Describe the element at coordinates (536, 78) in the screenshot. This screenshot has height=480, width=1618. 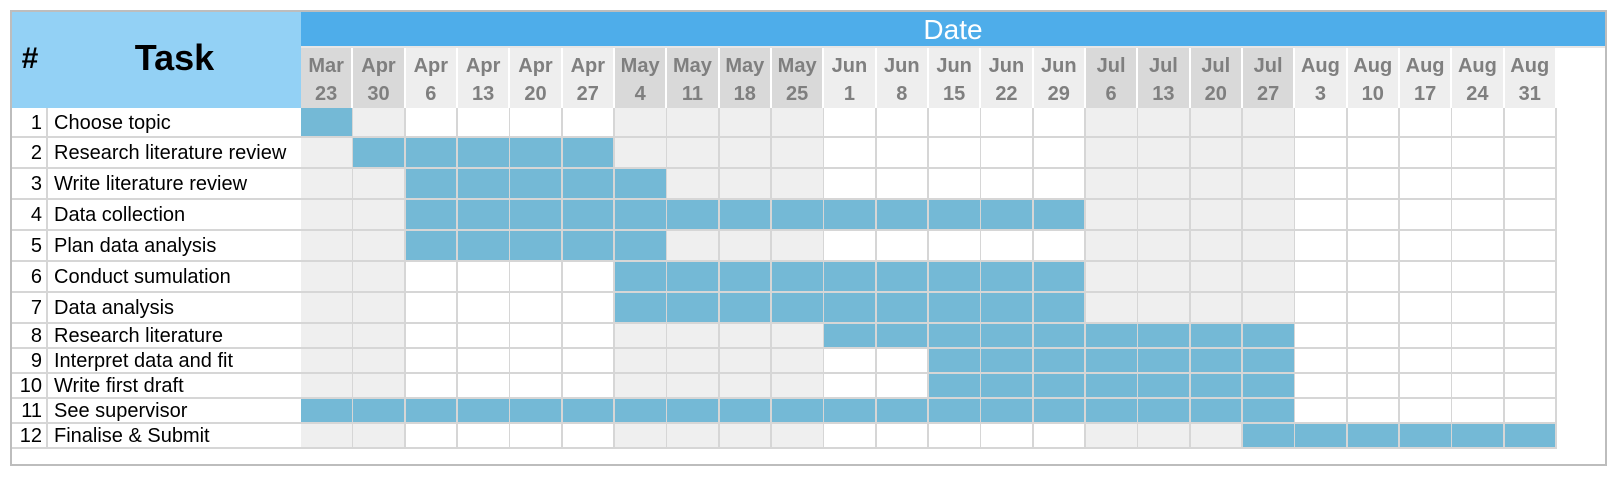
I see `week-header-5: Apr 20` at that location.